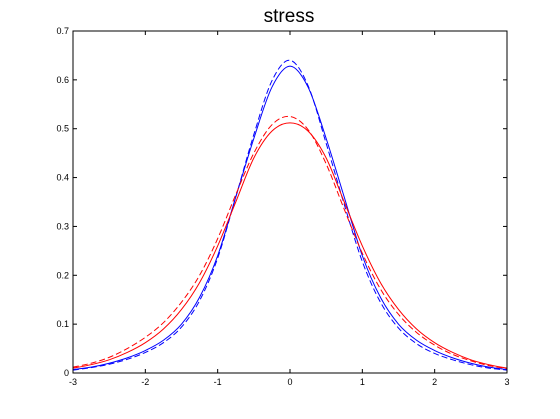 This screenshot has width=560, height=419. Describe the element at coordinates (66, 373) in the screenshot. I see `y-tick-label: 0` at that location.